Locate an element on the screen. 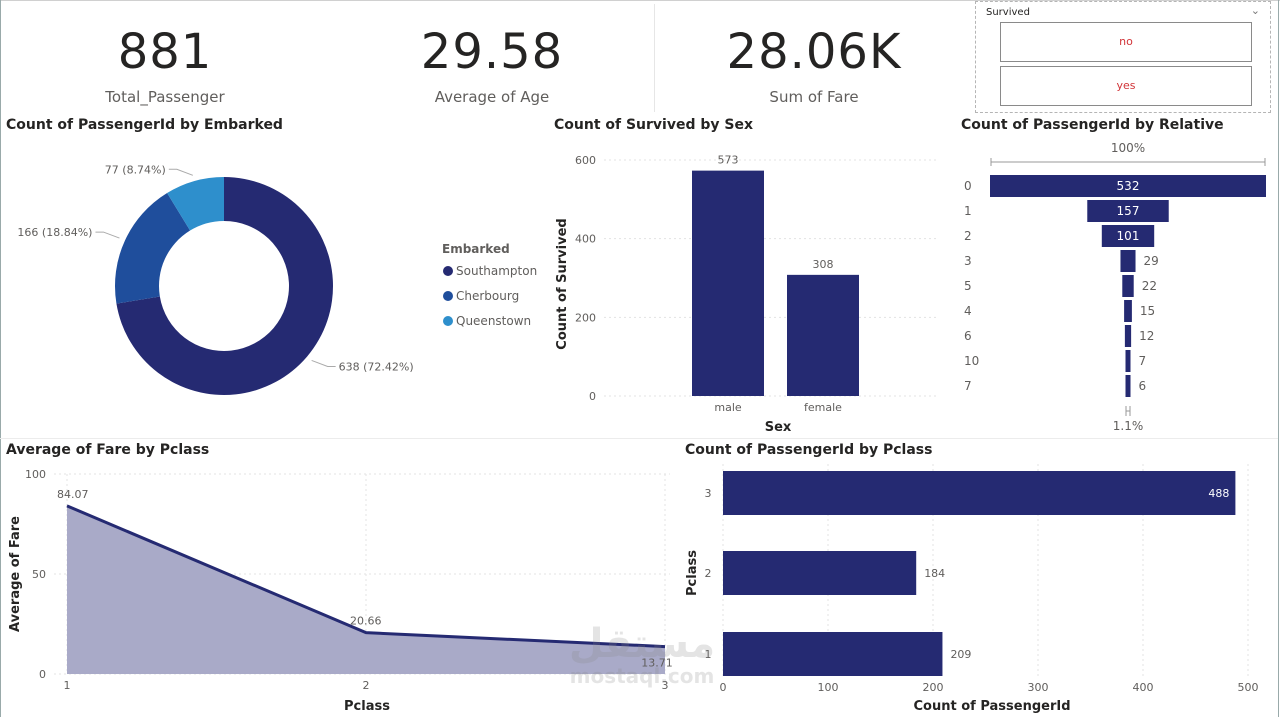 The height and width of the screenshot is (717, 1280). kpi-value: 881 is located at coordinates (165, 52).